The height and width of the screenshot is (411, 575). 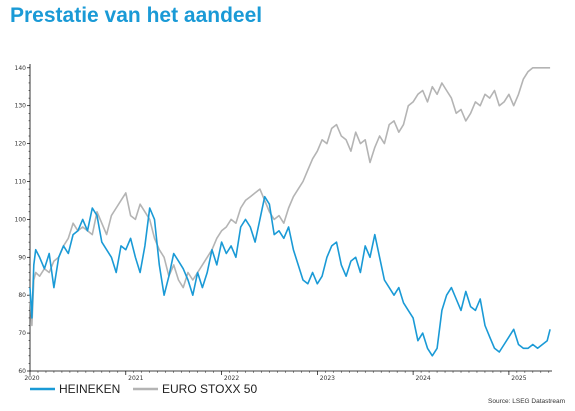 What do you see at coordinates (21, 68) in the screenshot?
I see `y-tick-label: 140` at bounding box center [21, 68].